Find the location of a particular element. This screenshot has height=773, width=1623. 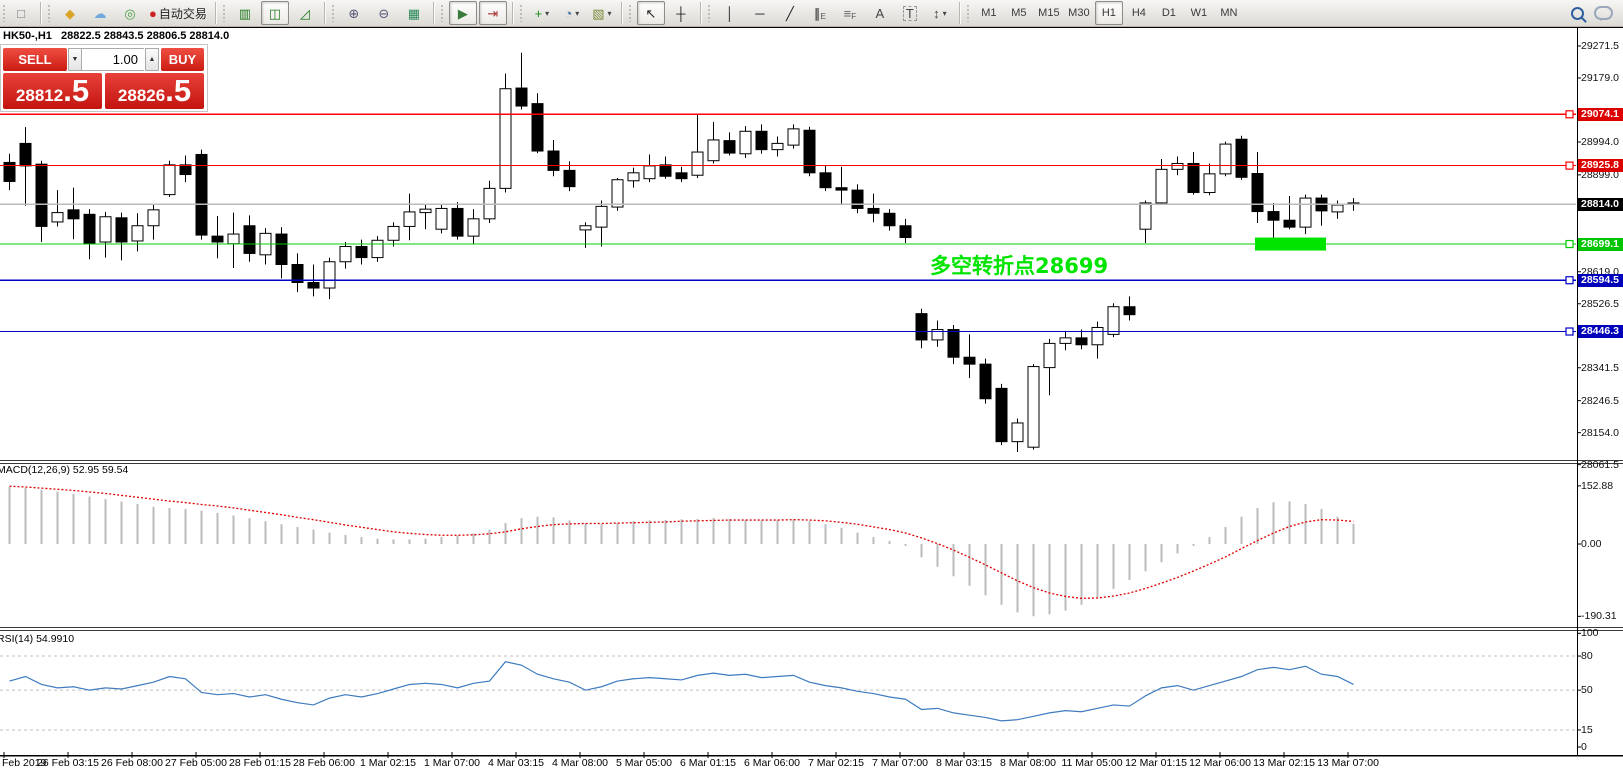

timeframe-m1-button: M1 is located at coordinates (989, 13).